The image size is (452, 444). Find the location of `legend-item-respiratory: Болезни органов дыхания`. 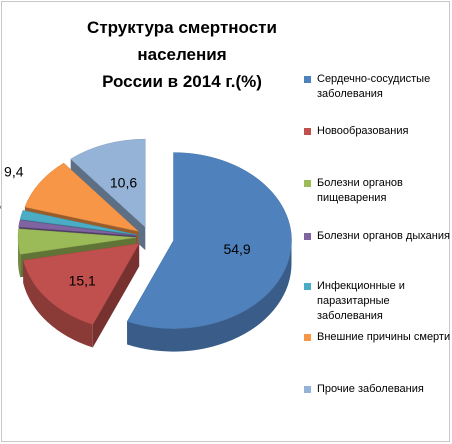

legend-item-respiratory: Болезни органов дыхания is located at coordinates (378, 236).